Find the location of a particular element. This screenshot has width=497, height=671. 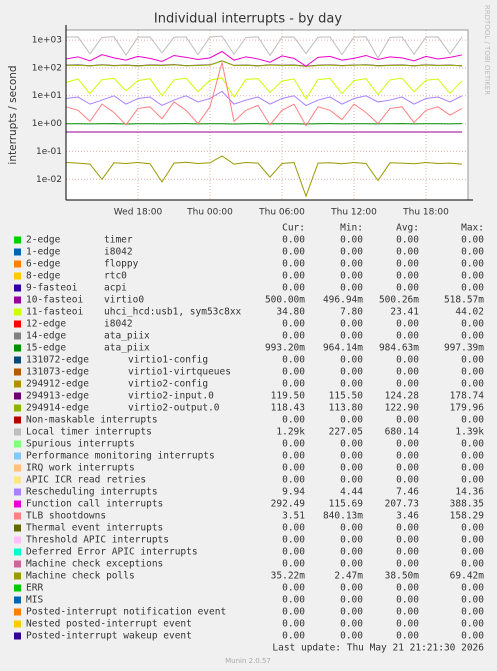

legend-avg: 7.46 is located at coordinates (407, 492).